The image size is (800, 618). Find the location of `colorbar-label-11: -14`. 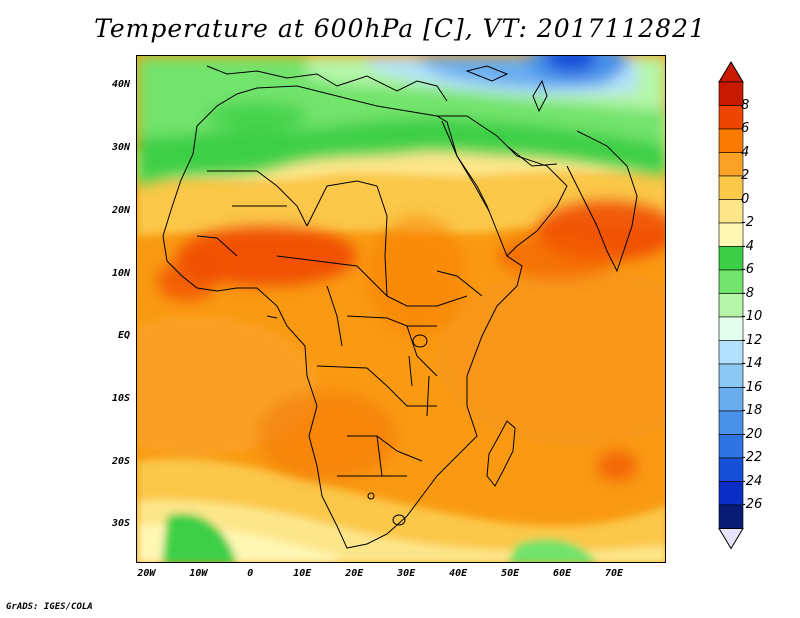

colorbar-label-11: -14 is located at coordinates (752, 363).